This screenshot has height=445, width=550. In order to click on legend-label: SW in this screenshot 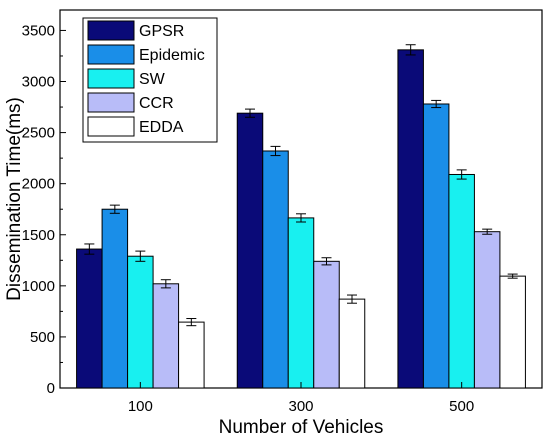, I will do `click(152, 79)`.